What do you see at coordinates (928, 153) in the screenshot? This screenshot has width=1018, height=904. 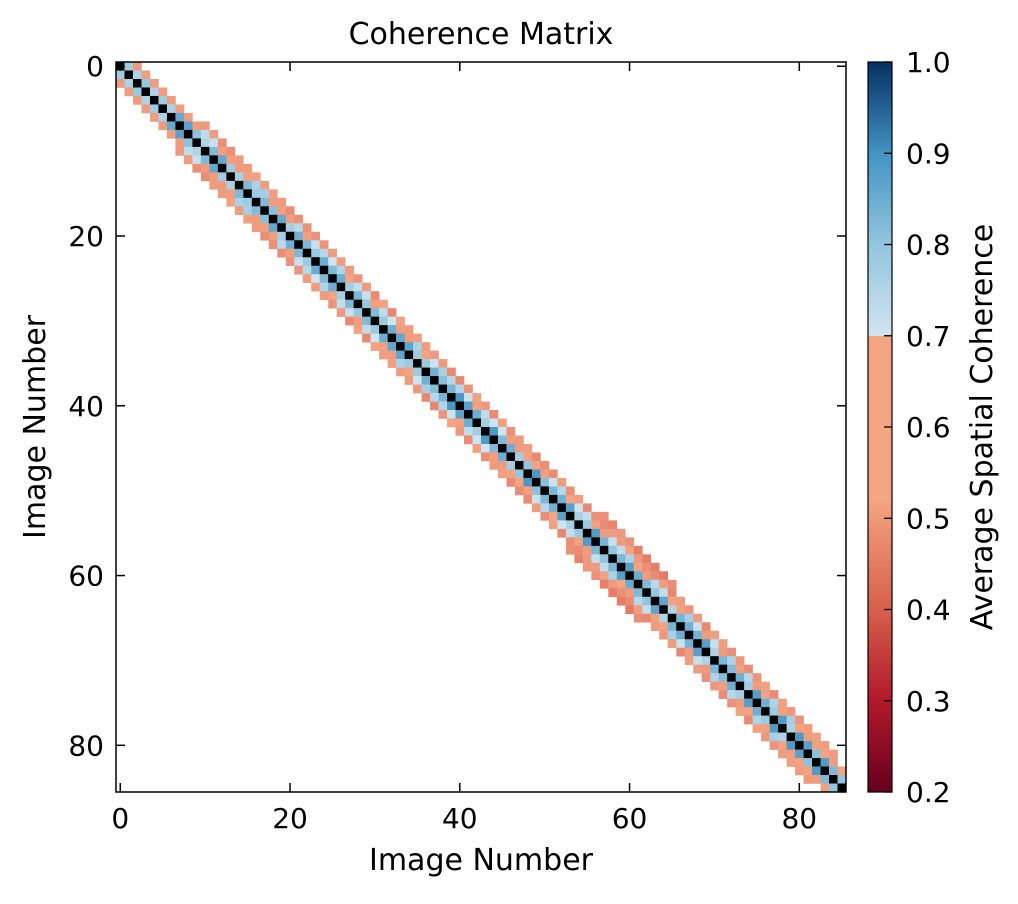 I see `colorbar-tick-label: 0.9` at bounding box center [928, 153].